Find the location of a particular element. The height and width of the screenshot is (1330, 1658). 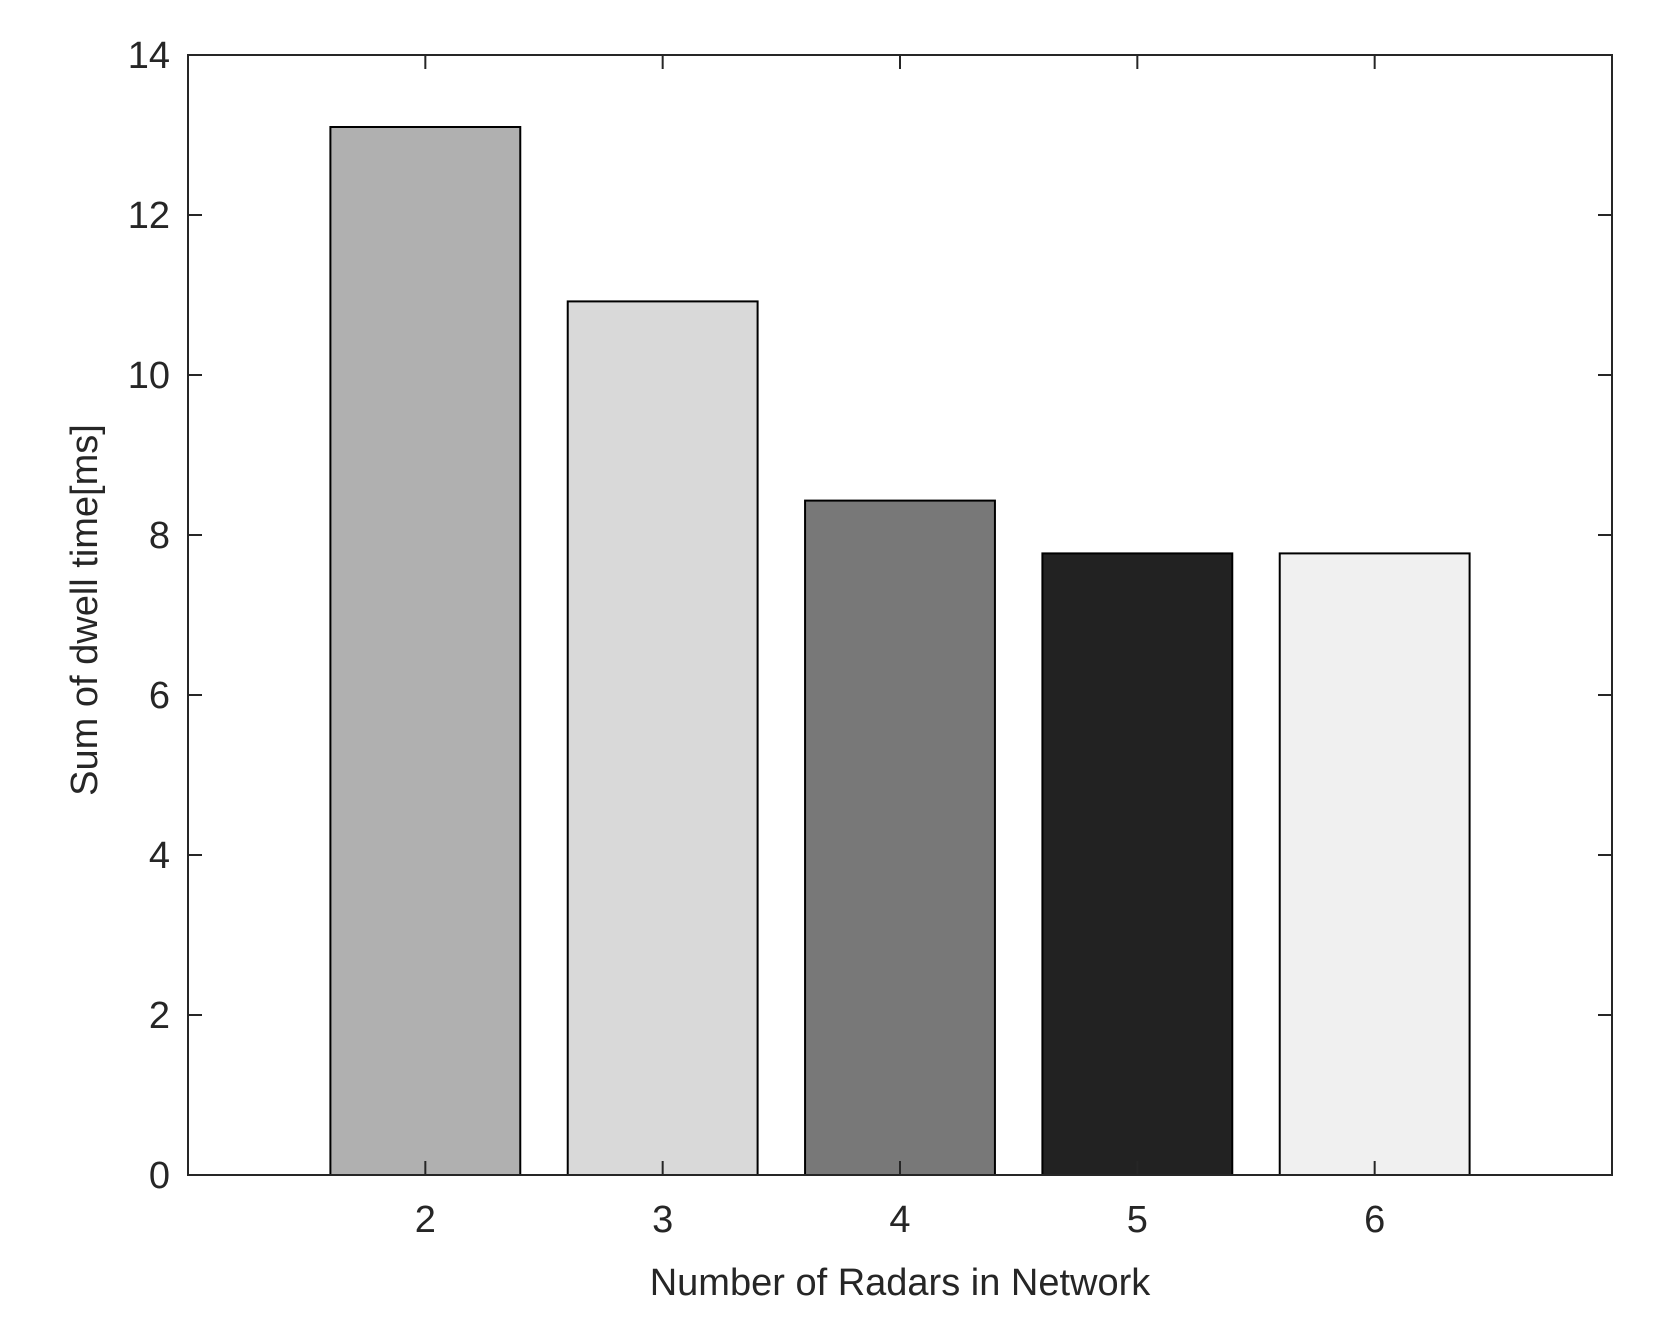

y-tick-label: 2 is located at coordinates (159, 1016).